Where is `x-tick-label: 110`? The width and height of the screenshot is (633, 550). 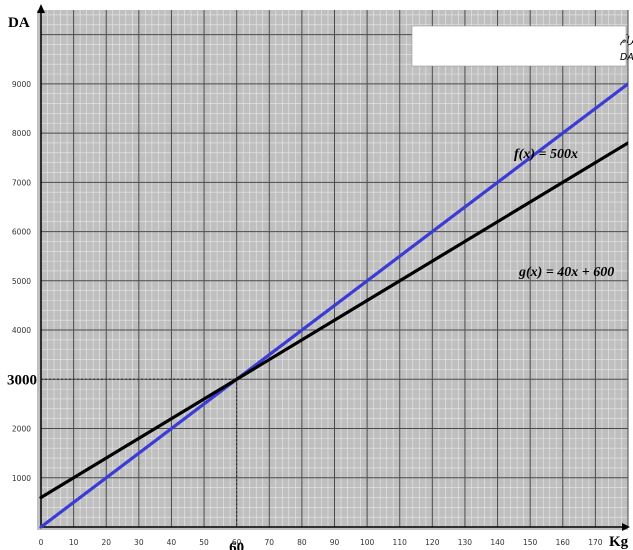 x-tick-label: 110 is located at coordinates (400, 542).